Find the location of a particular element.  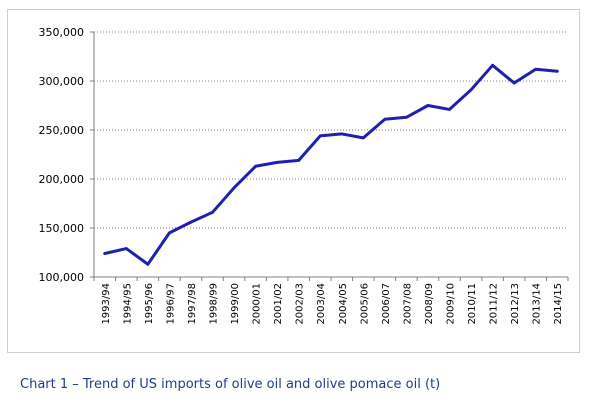

y-tick-label: 200,000 is located at coordinates (62, 179).